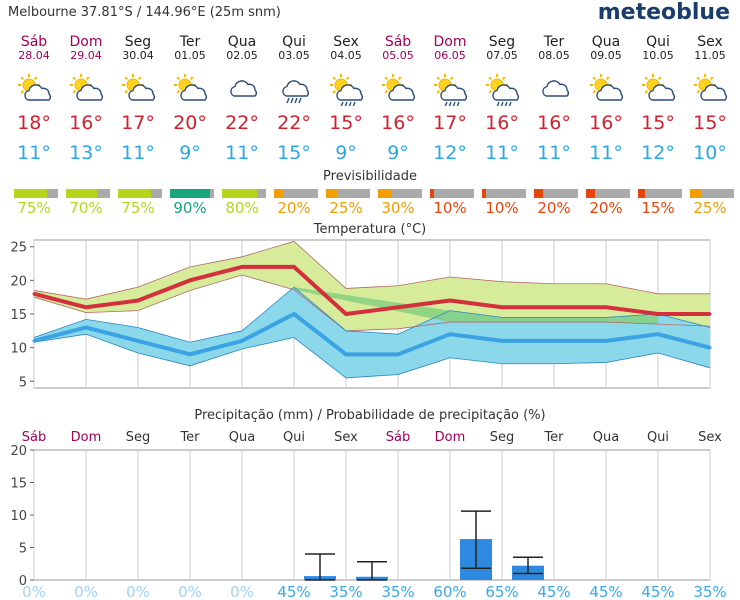 The width and height of the screenshot is (740, 600). What do you see at coordinates (86, 153) in the screenshot?
I see `min-temperature: 13°` at bounding box center [86, 153].